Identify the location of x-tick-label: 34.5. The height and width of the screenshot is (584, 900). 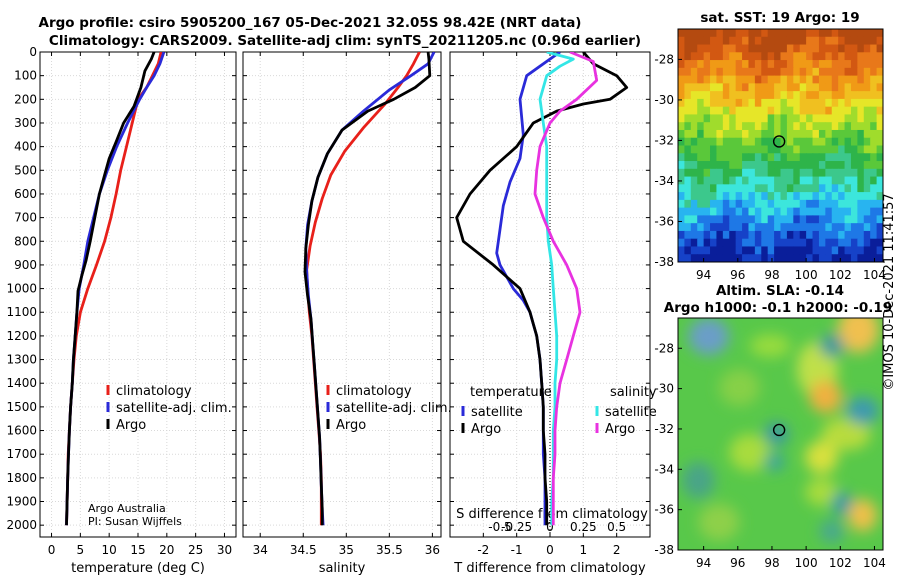
(303, 550).